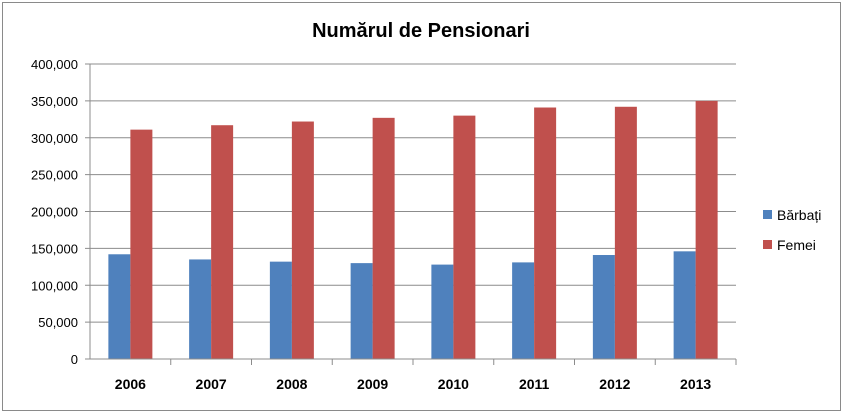 The width and height of the screenshot is (844, 415). I want to click on bar-femei-2009, so click(383, 238).